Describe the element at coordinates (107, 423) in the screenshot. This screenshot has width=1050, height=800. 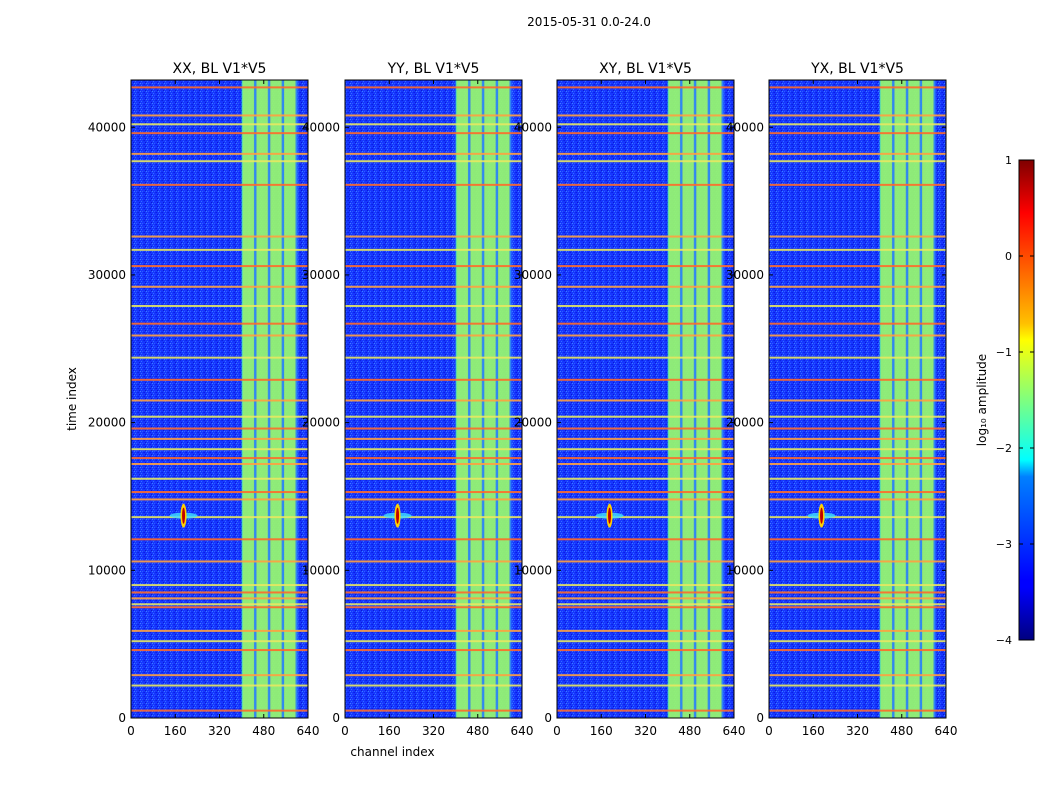
I see `y-tick-label: 20000` at that location.